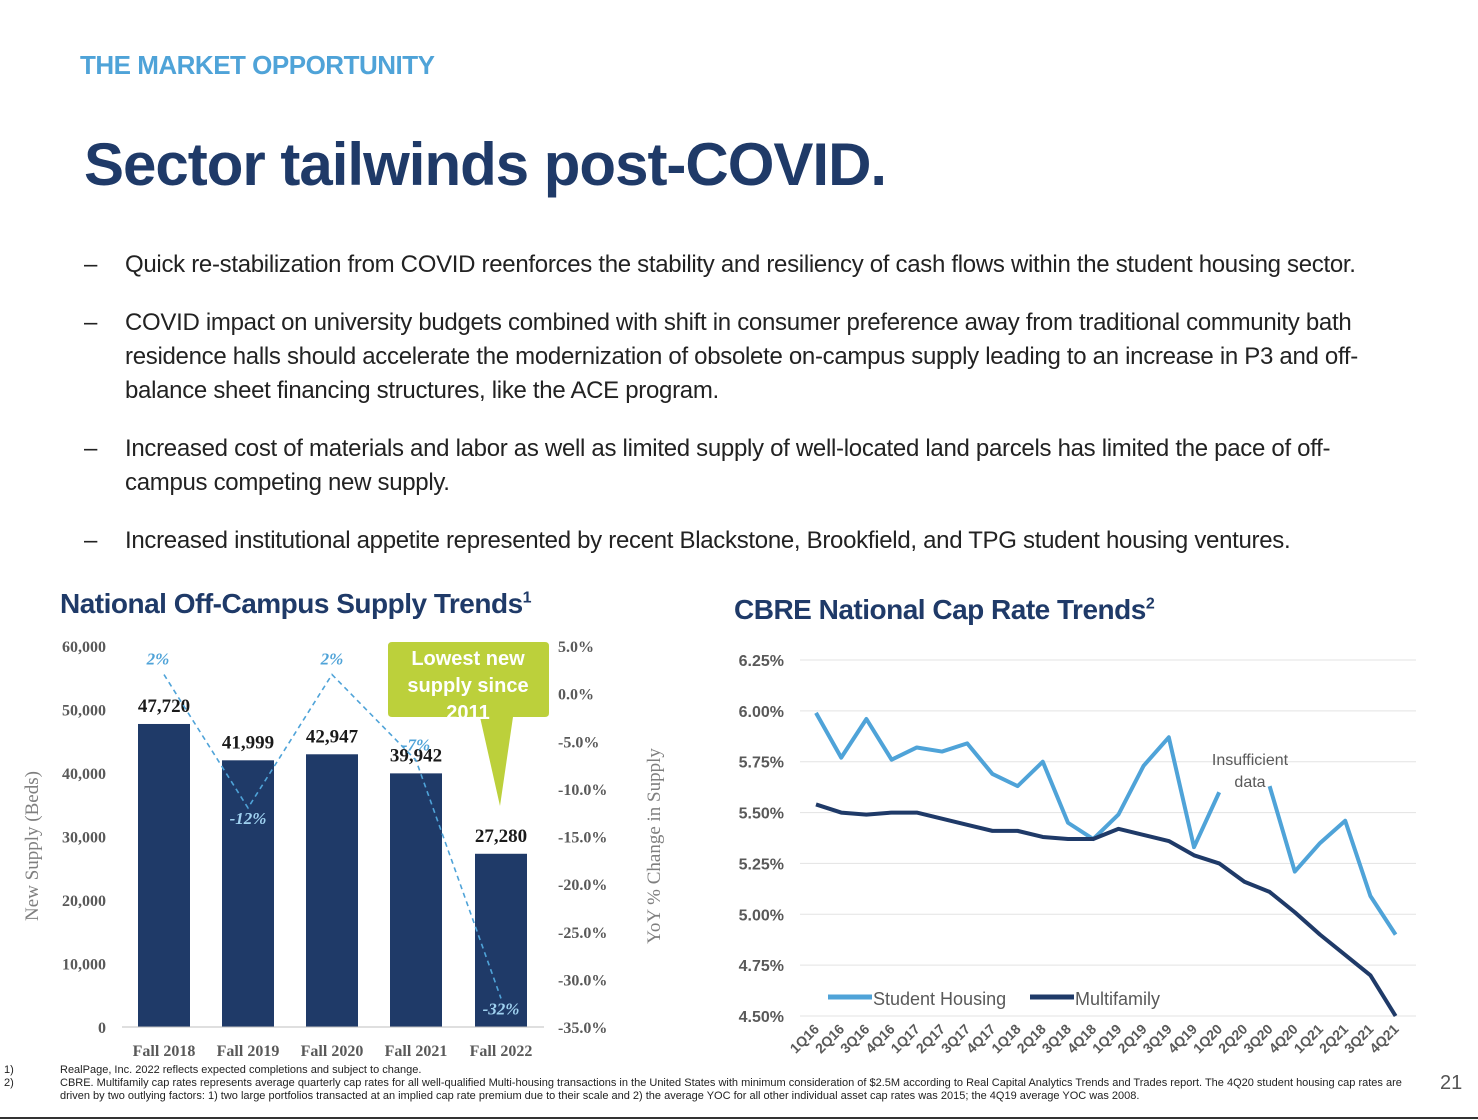 The width and height of the screenshot is (1478, 1120). What do you see at coordinates (501, 1051) in the screenshot?
I see `x-tick-label: Fall 2022` at bounding box center [501, 1051].